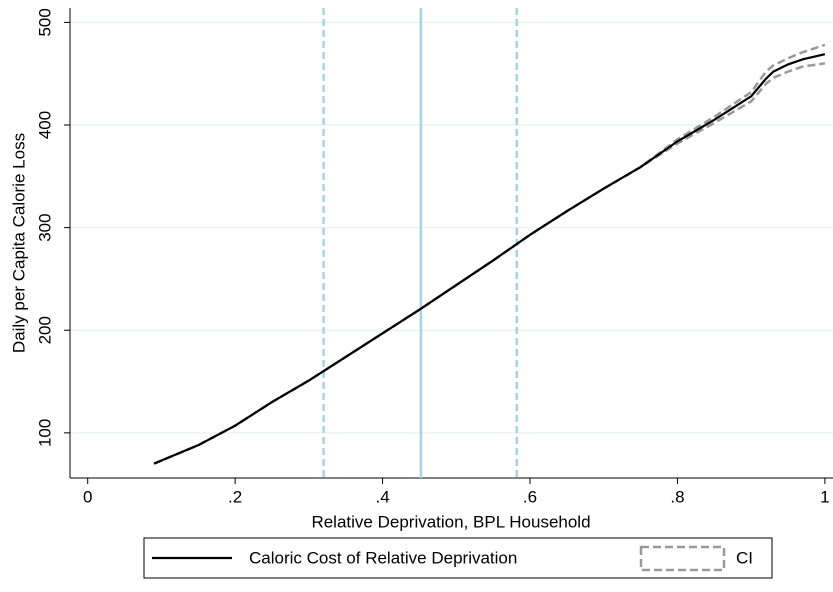 Image resolution: width=833 pixels, height=592 pixels. I want to click on x-tick-label: .8, so click(677, 496).